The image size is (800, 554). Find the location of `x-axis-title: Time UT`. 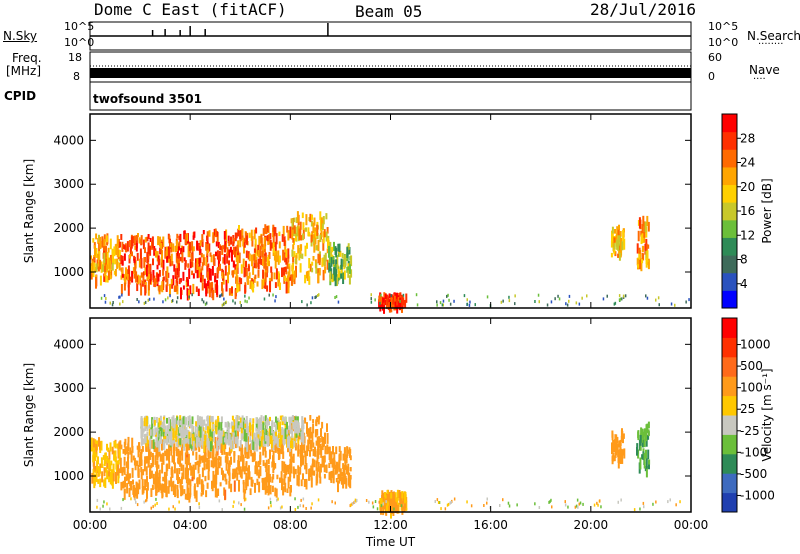

x-axis-title: Time UT is located at coordinates (390, 542).